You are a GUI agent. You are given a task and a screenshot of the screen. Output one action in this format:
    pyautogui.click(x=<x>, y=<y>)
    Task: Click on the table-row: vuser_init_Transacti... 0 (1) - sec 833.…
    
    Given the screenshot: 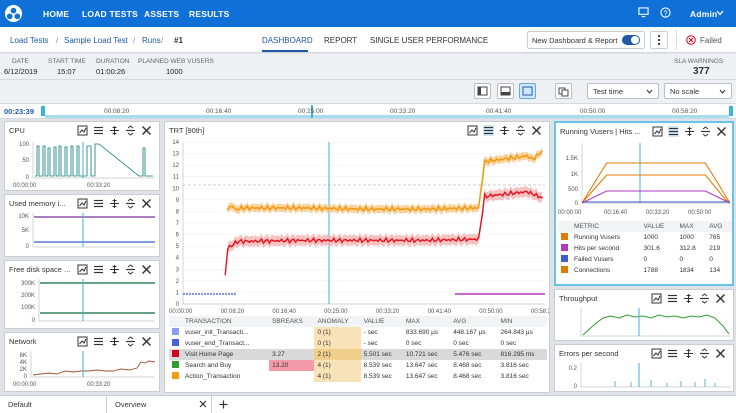 What is the action you would take?
    pyautogui.click(x=358, y=332)
    